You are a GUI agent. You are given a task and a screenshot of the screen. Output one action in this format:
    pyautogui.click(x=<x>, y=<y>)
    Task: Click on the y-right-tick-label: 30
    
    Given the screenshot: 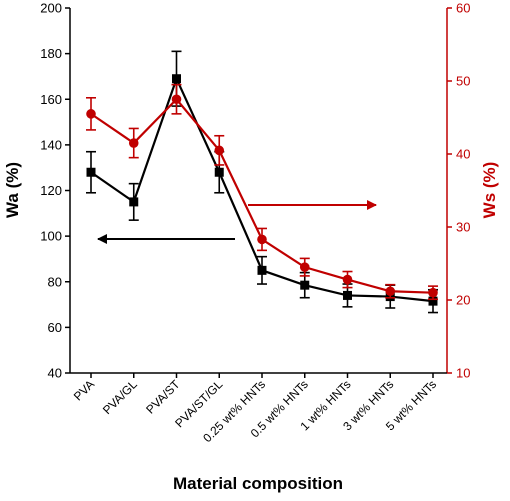 What is the action you would take?
    pyautogui.click(x=463, y=227)
    